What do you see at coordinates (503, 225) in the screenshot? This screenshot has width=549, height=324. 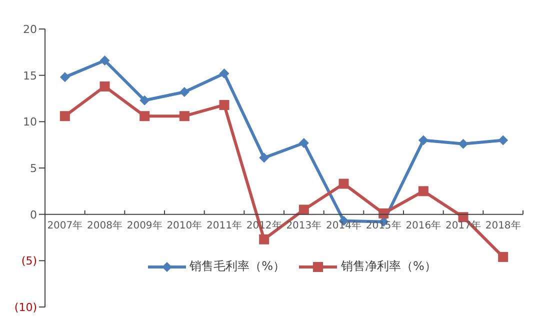 I see `x-tick-label: 2018年` at bounding box center [503, 225].